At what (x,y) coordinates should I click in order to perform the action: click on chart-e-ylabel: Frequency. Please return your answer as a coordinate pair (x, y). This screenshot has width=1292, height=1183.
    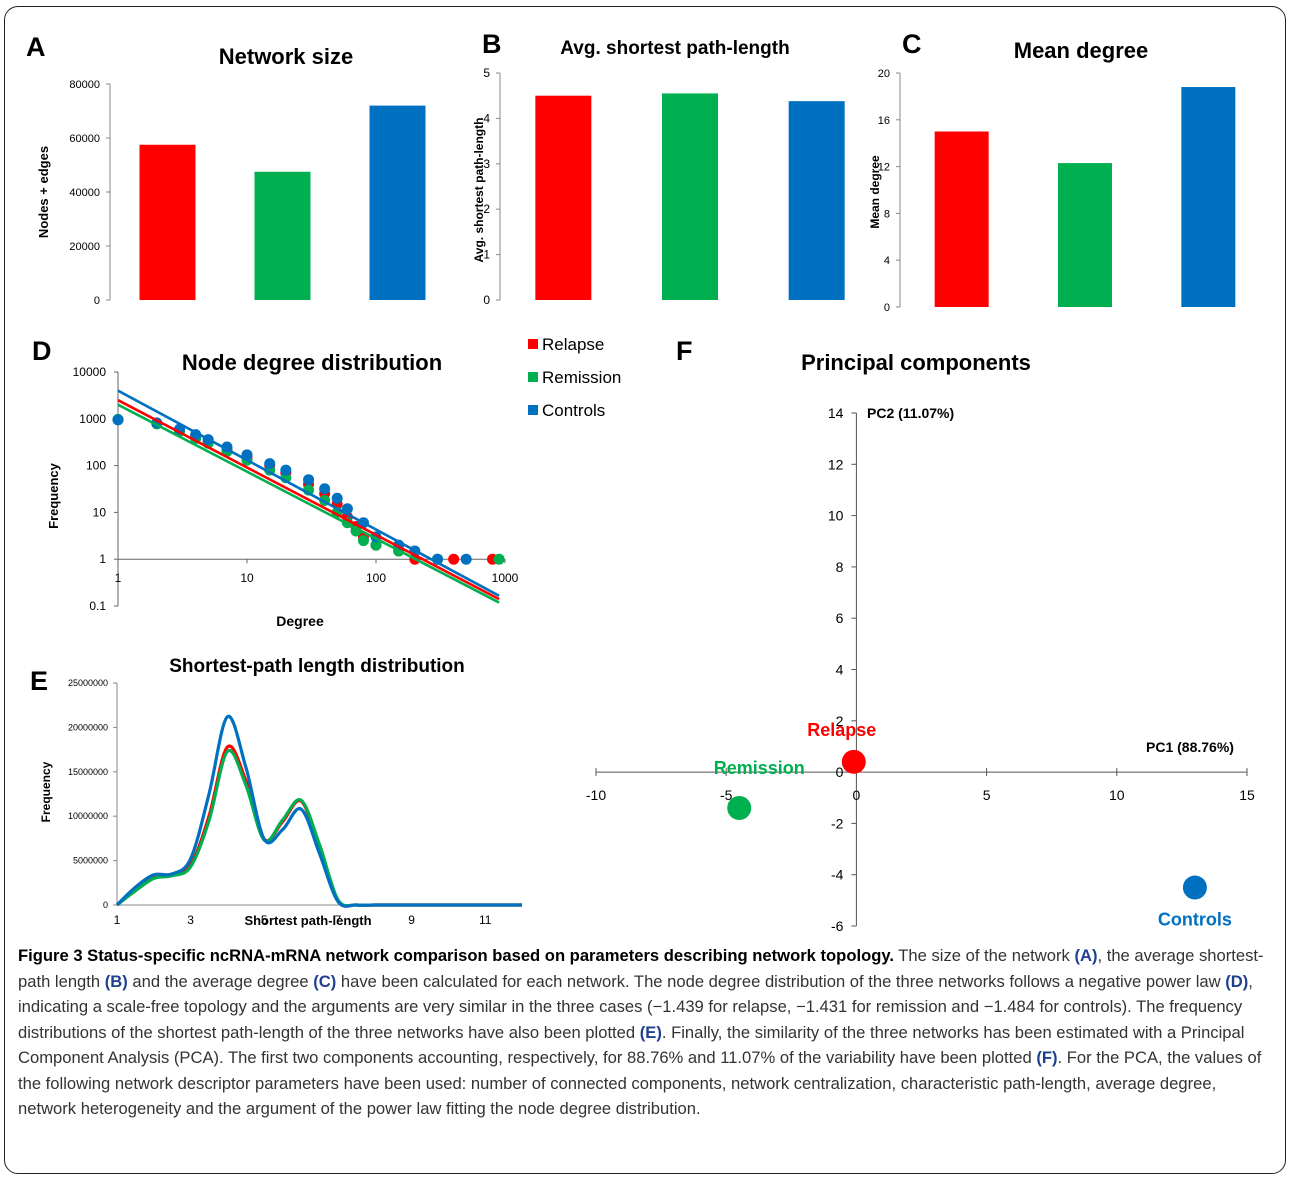
    Looking at the image, I should click on (46, 791).